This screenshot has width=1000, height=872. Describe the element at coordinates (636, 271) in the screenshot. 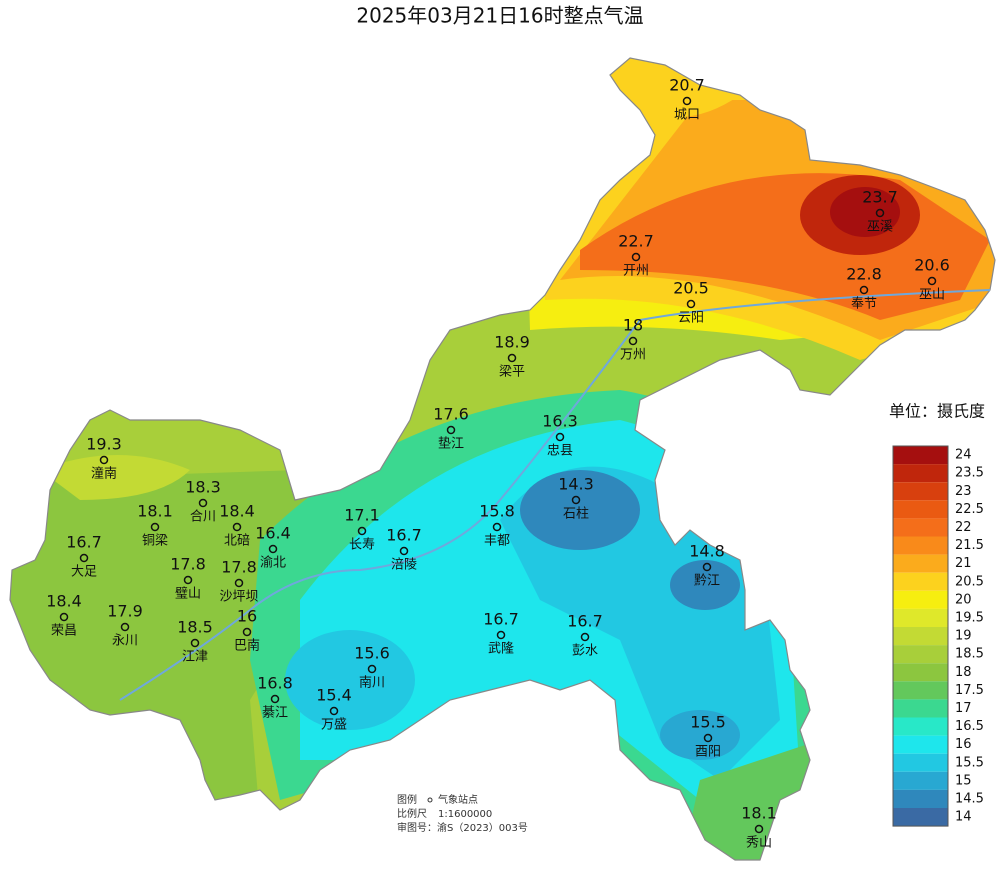

I see `station-name: 开州` at that location.